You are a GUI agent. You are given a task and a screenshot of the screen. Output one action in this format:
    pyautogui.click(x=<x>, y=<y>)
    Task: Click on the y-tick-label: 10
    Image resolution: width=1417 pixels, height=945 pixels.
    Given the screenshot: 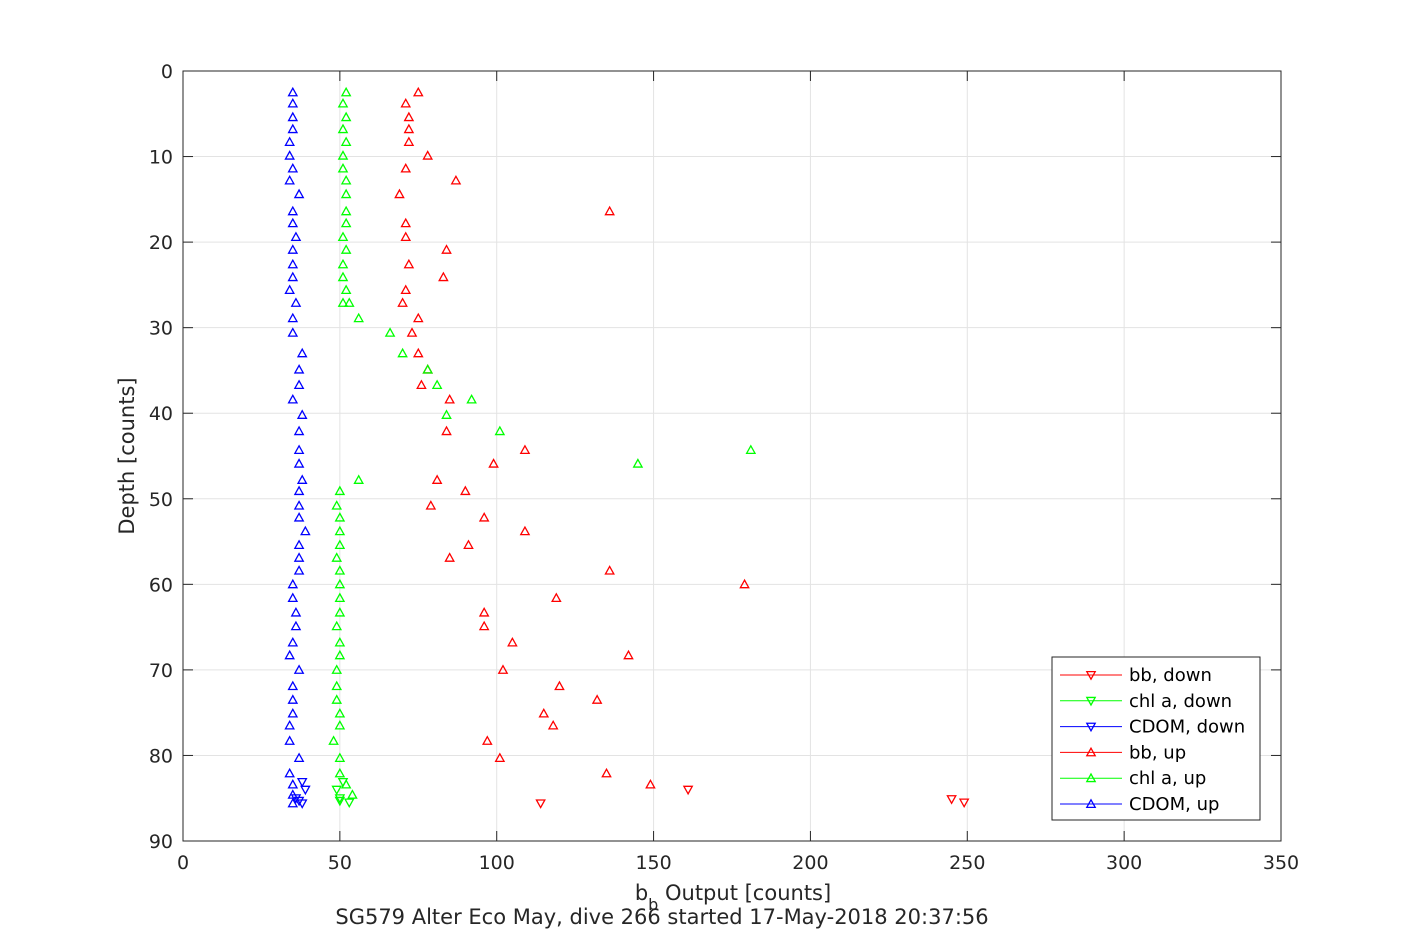 What is the action you would take?
    pyautogui.click(x=161, y=158)
    